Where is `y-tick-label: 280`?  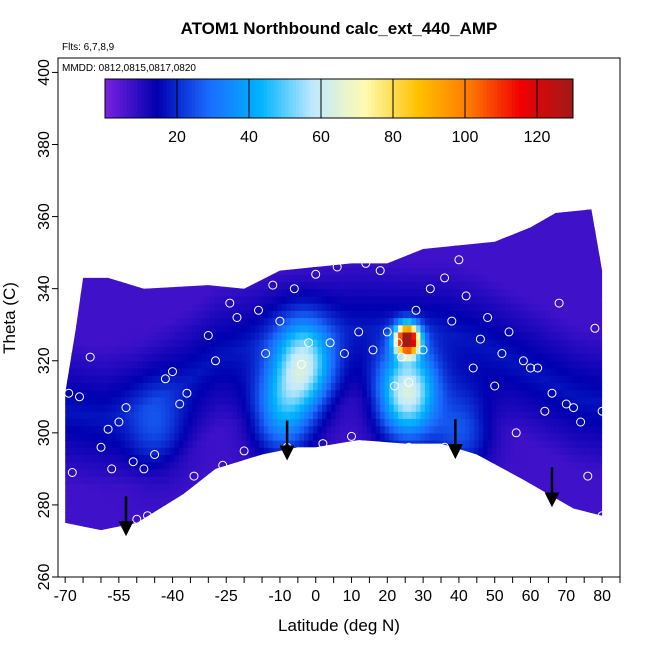
y-tick-label: 280 is located at coordinates (44, 504).